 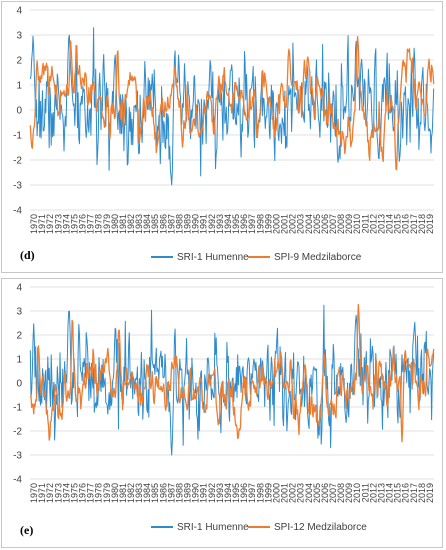 I want to click on chart-d-x-tick-label: 1982, so click(x=131, y=224).